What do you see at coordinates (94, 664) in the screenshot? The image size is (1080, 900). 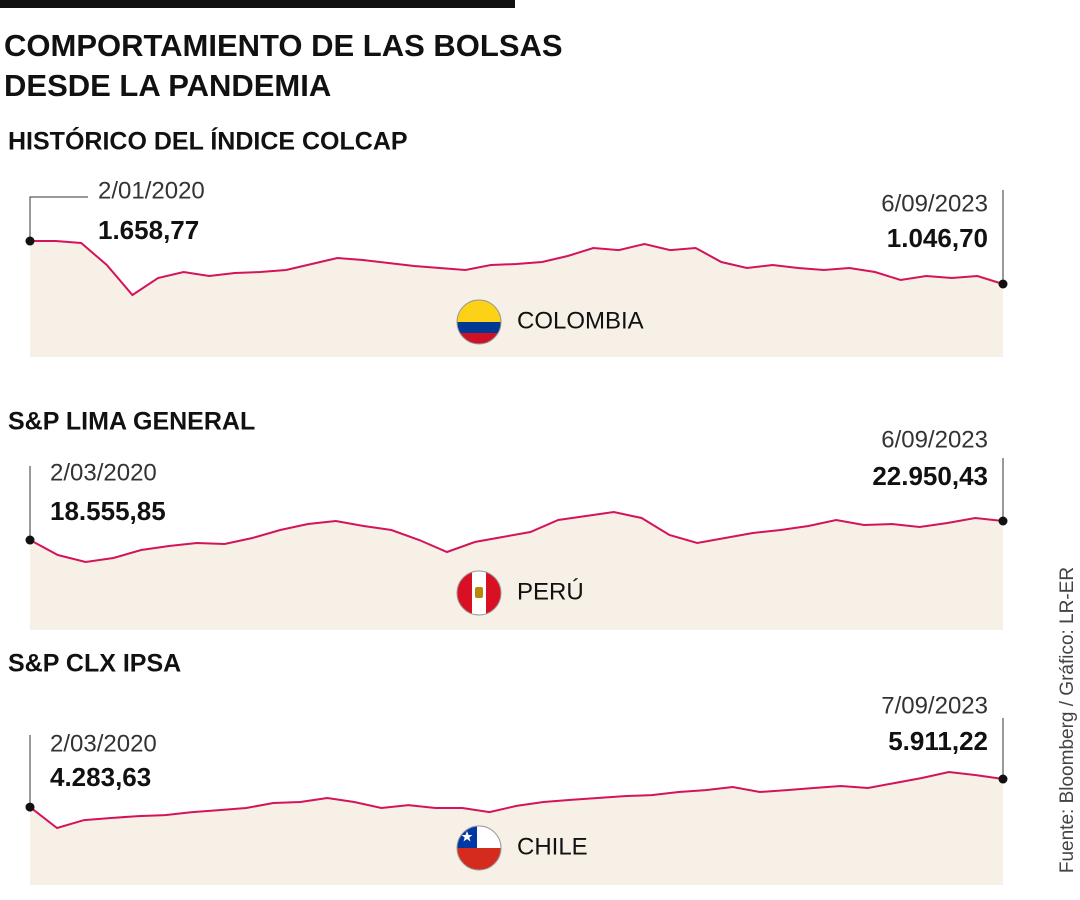 I see `chart-title: S&P CLX IPSA` at bounding box center [94, 664].